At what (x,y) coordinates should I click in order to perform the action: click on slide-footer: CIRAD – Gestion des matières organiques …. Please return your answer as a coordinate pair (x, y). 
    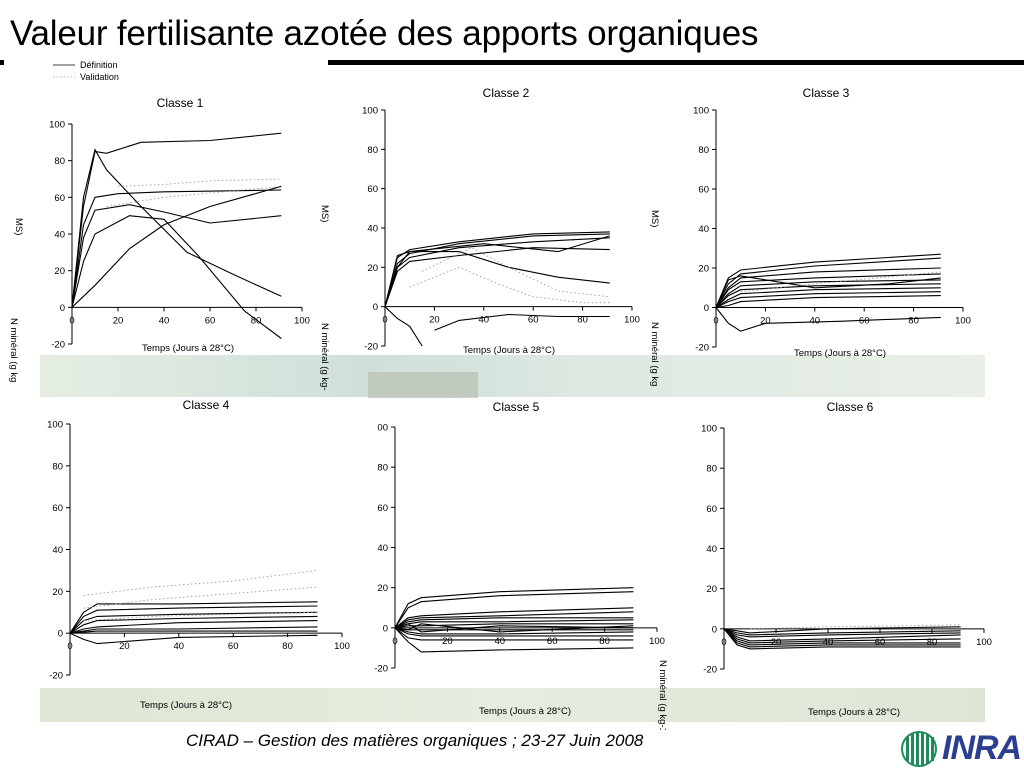
    Looking at the image, I should click on (415, 740).